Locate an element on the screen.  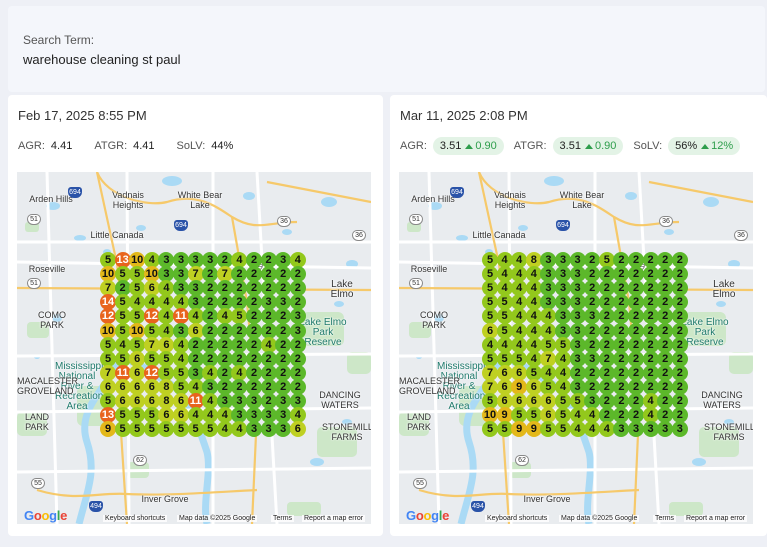
rank-cell: 11 is located at coordinates (122, 372).